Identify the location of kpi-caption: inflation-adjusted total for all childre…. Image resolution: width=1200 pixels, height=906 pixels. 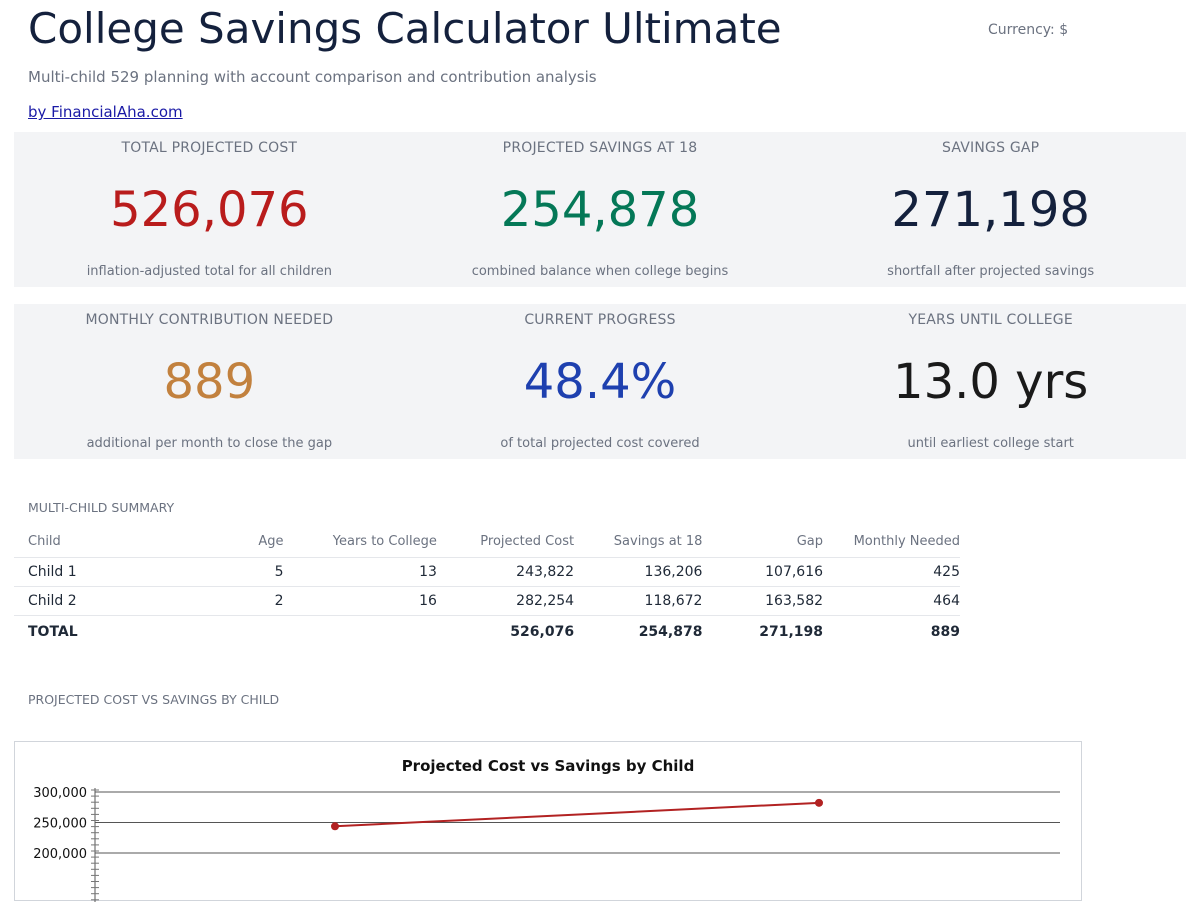
(209, 271).